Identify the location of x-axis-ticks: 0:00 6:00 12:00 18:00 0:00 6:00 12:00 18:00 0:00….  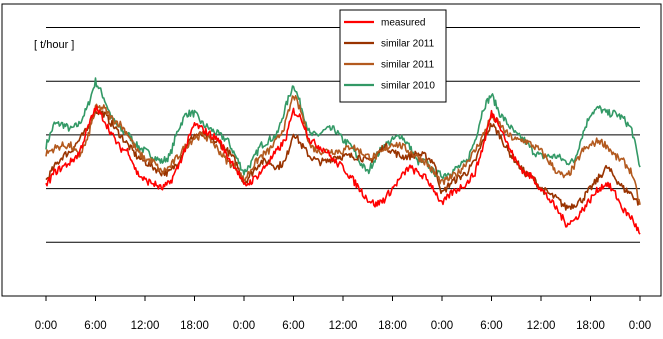
(343, 314).